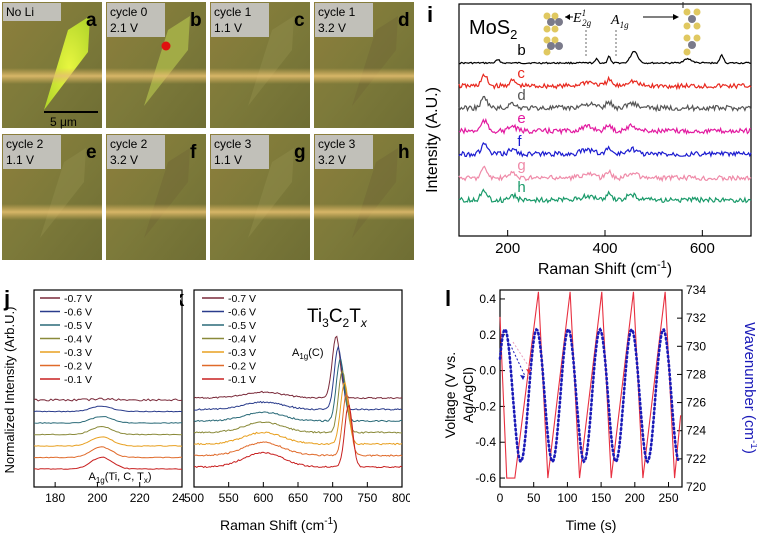 The image size is (757, 536). Describe the element at coordinates (193, 152) in the screenshot. I see `panel-letter-f: f` at that location.